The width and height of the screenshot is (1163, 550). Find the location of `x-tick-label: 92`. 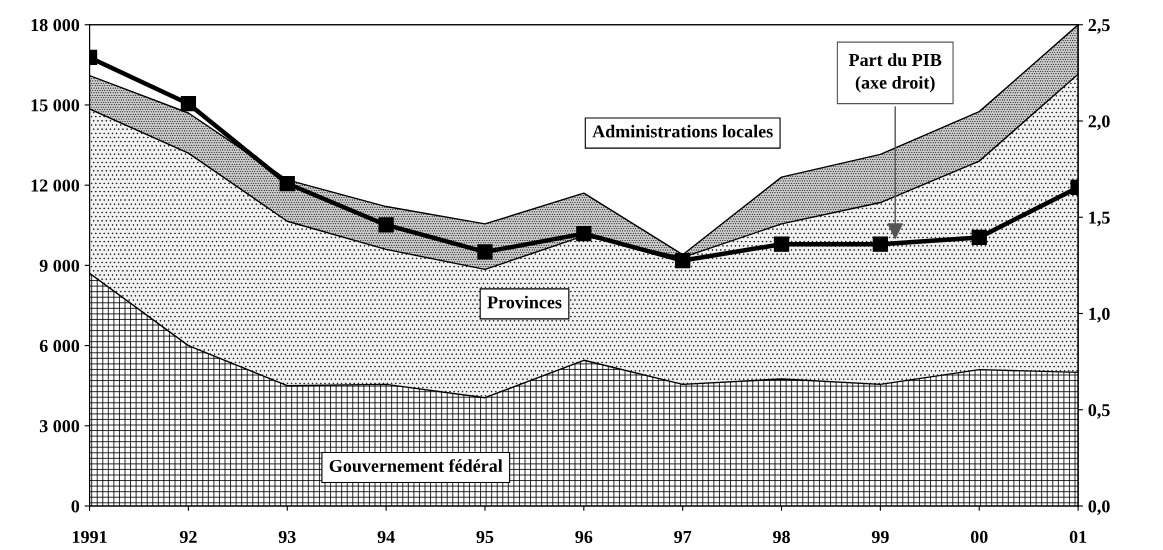

x-tick-label: 92 is located at coordinates (188, 537).